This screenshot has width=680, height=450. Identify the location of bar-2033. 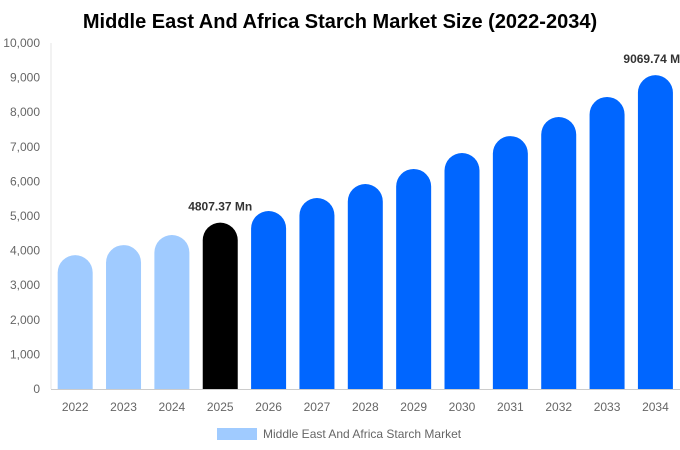
(607, 242).